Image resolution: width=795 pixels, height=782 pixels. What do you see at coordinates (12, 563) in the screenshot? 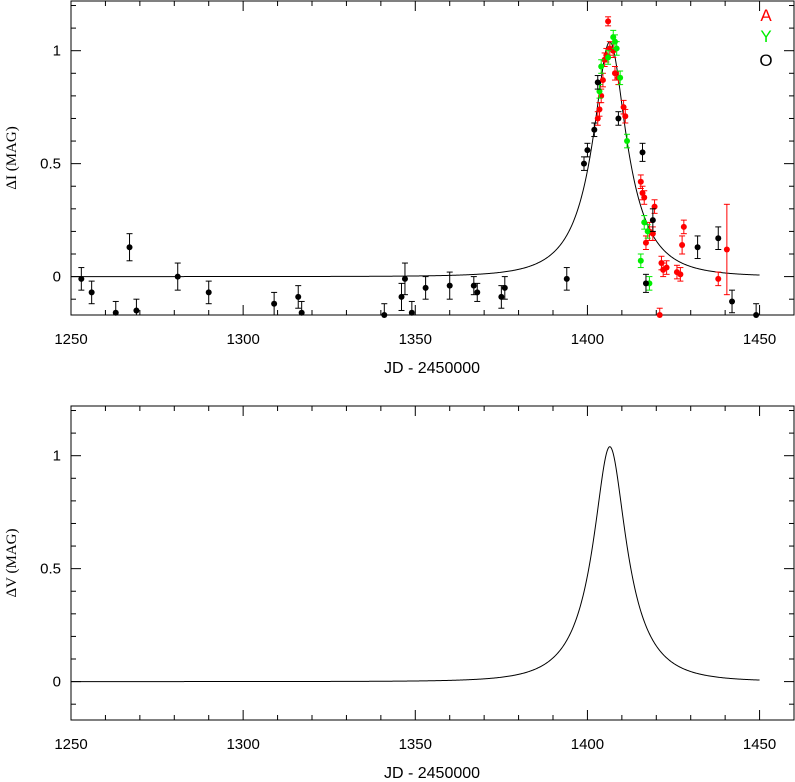
I see `bottom-y-axis-label: ΔV (MAG)` at bounding box center [12, 563].